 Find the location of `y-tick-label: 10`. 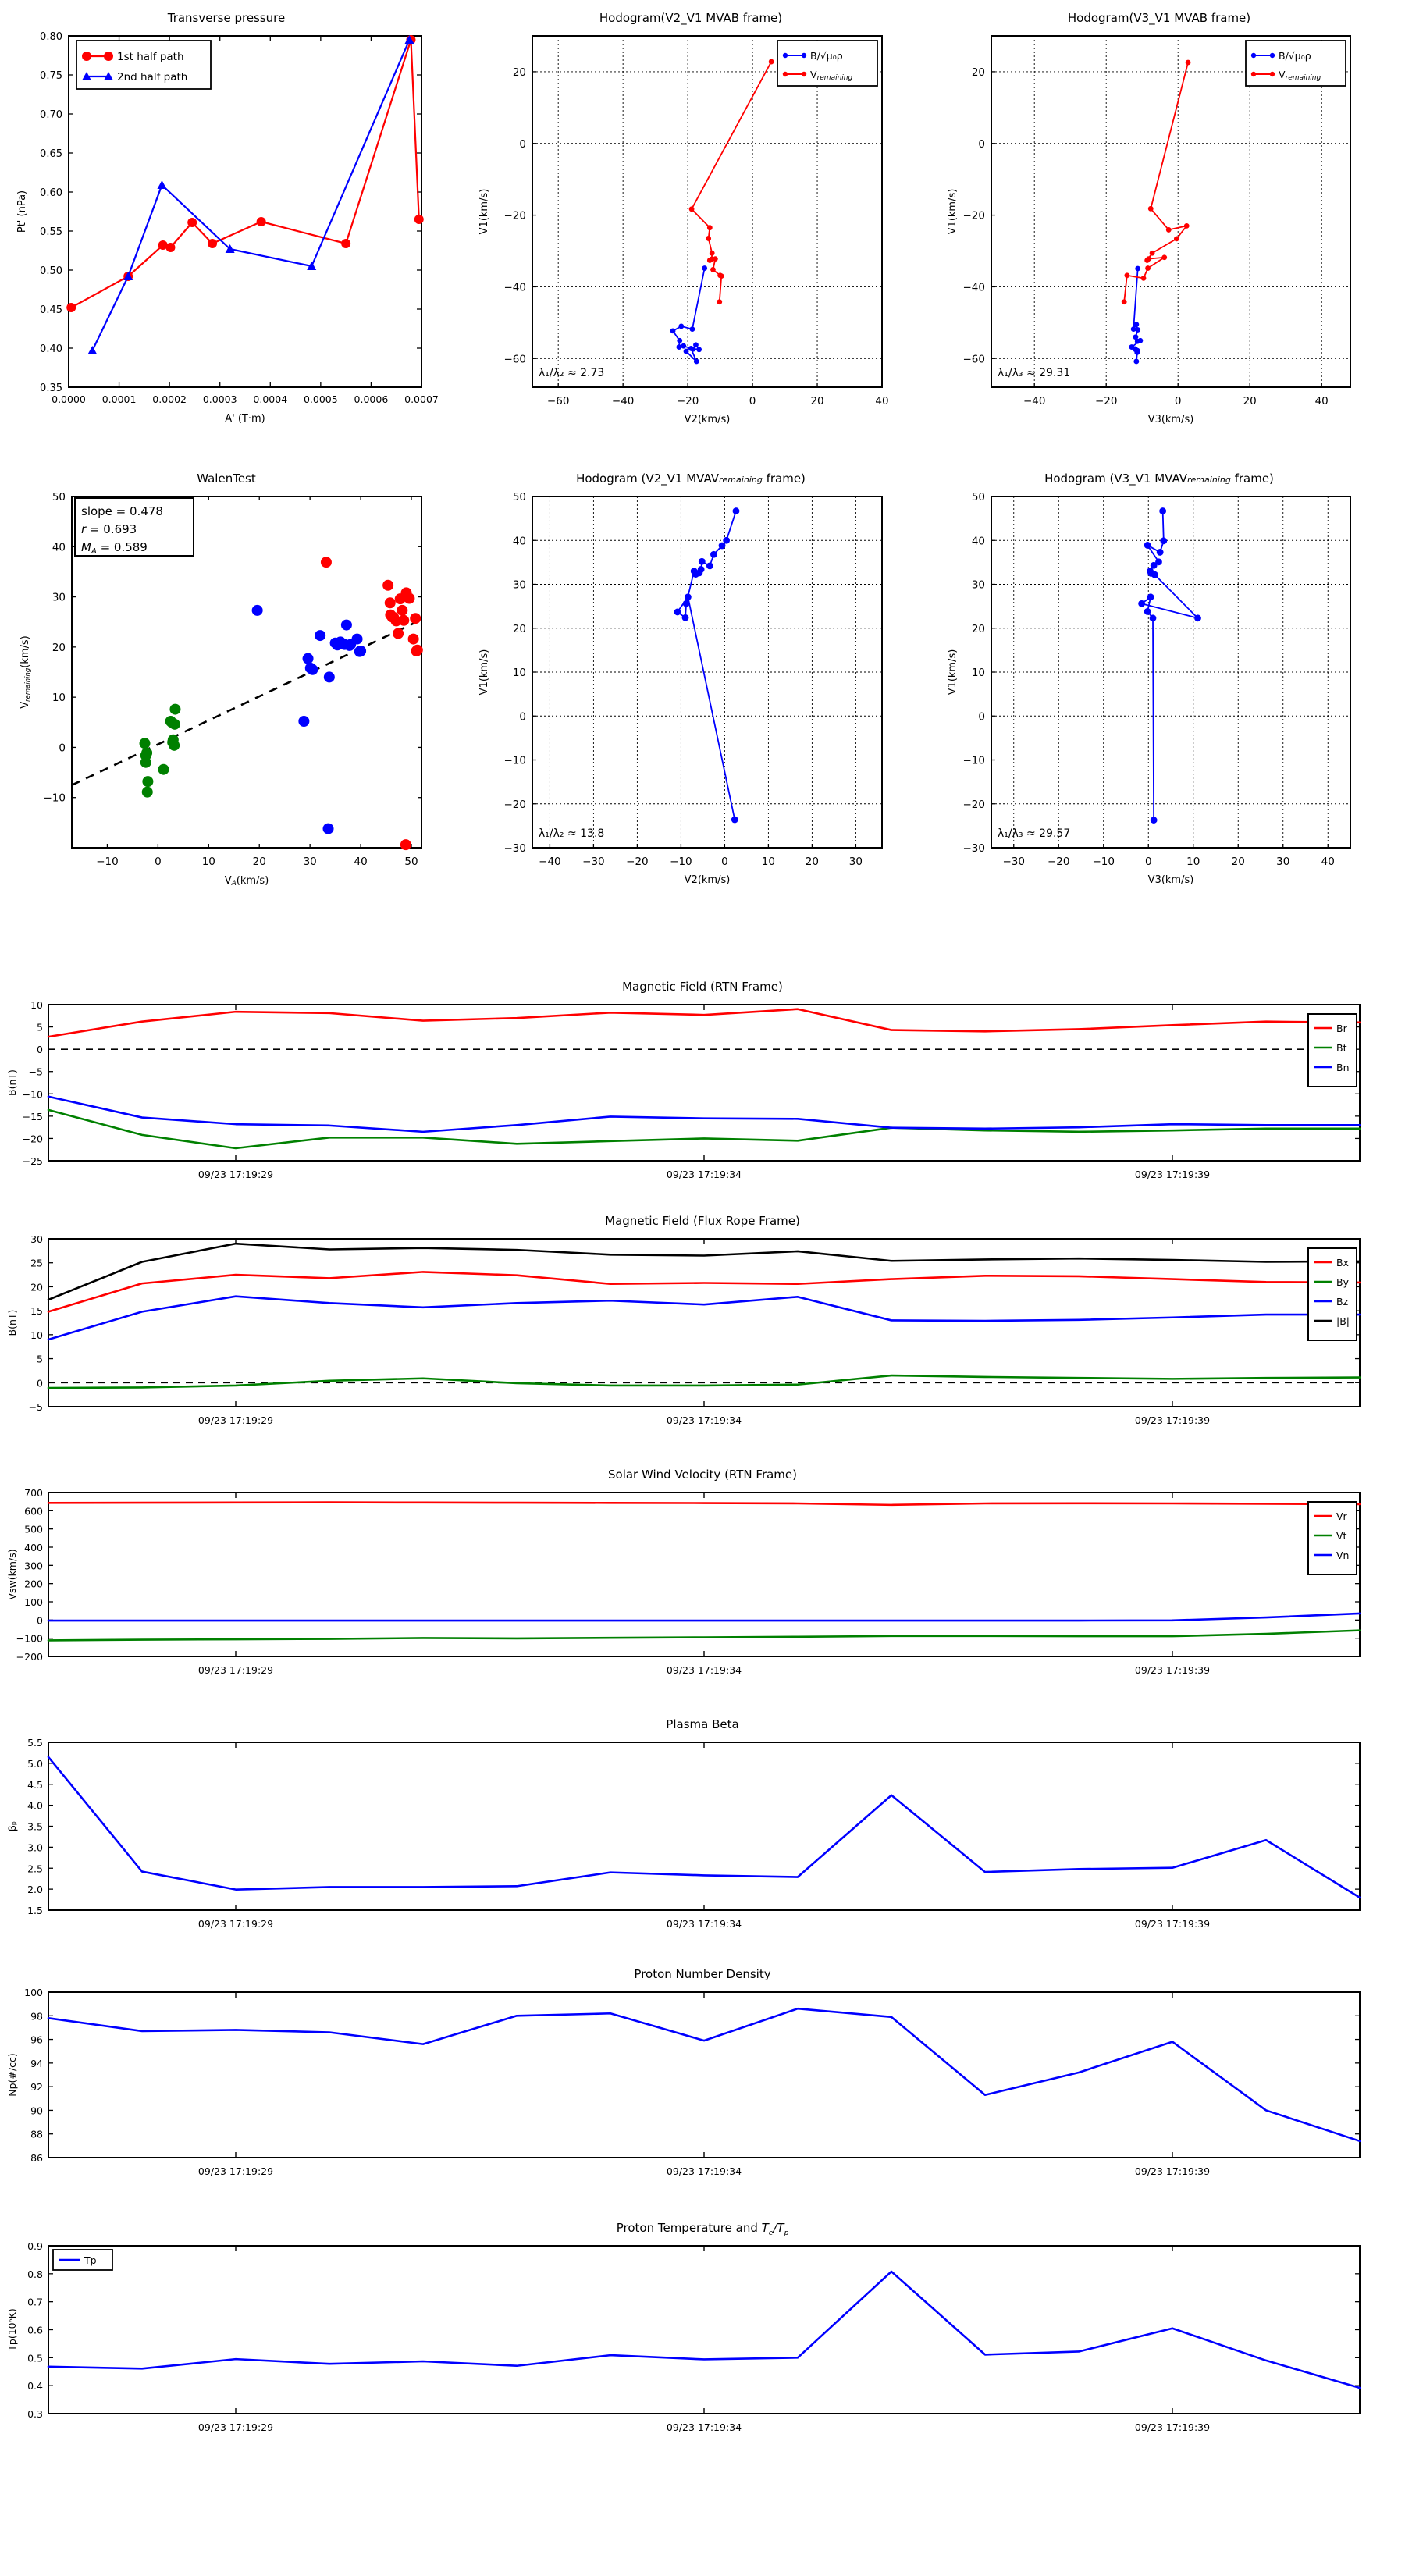

y-tick-label: 10 is located at coordinates (519, 673).